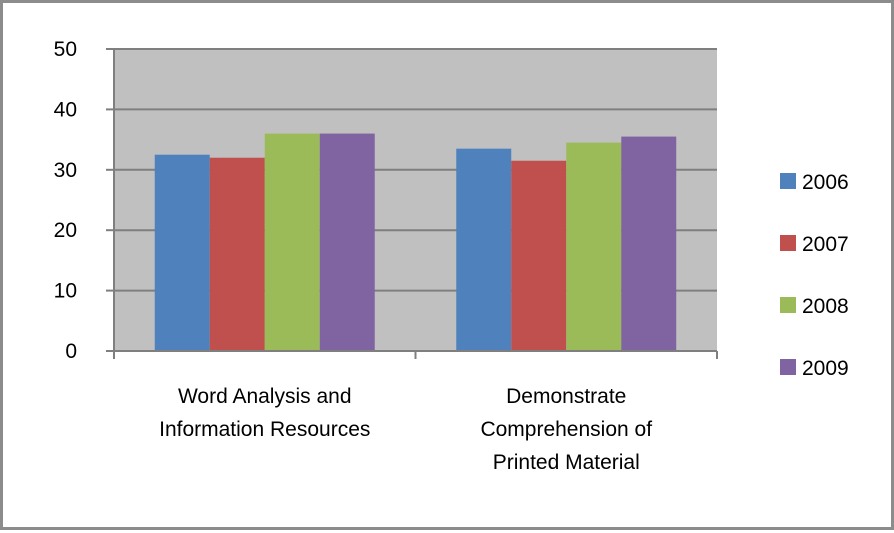  Describe the element at coordinates (825, 368) in the screenshot. I see `legend-label-2009: 2009` at that location.